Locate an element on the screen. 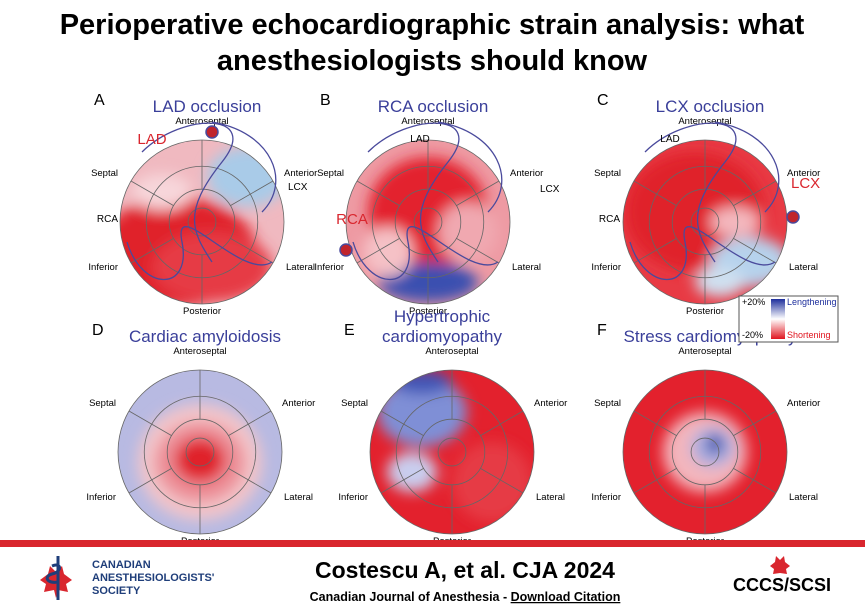  society-logo is located at coordinates (56, 578).